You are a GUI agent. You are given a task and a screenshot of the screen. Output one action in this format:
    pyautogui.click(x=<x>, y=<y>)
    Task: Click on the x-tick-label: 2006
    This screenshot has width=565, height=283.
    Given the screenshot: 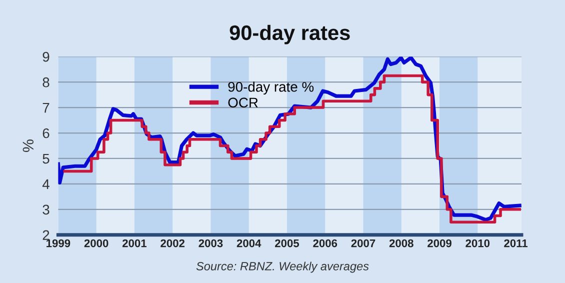 What is the action you would take?
    pyautogui.click(x=325, y=243)
    